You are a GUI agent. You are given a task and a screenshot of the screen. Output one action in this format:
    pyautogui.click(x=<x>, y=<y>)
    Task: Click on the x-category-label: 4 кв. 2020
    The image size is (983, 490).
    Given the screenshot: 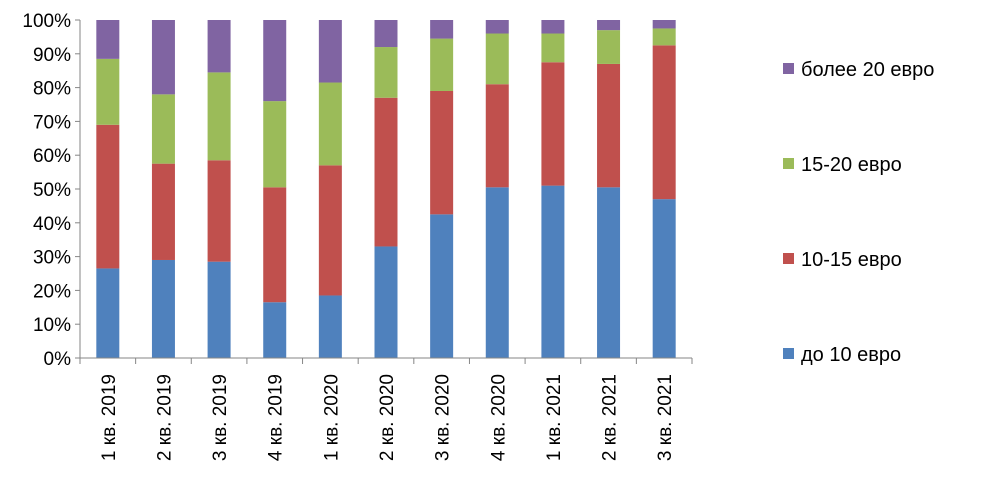 What is the action you would take?
    pyautogui.click(x=498, y=417)
    